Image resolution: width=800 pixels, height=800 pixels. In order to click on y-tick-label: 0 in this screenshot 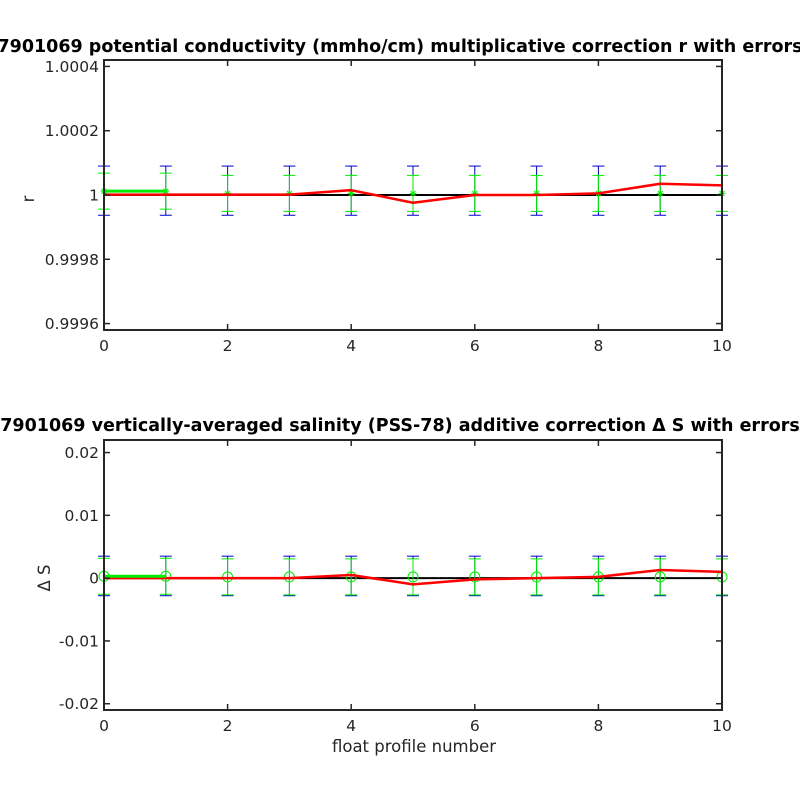, I will do `click(94, 579)`.